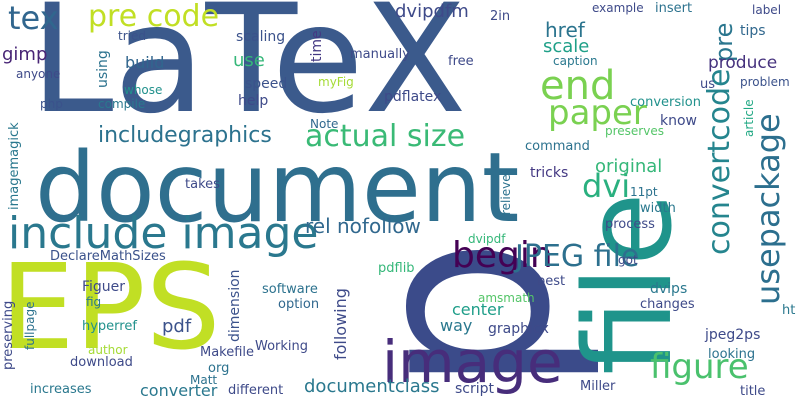 The image size is (800, 400). I want to click on word-begin: begin, so click(502, 255).